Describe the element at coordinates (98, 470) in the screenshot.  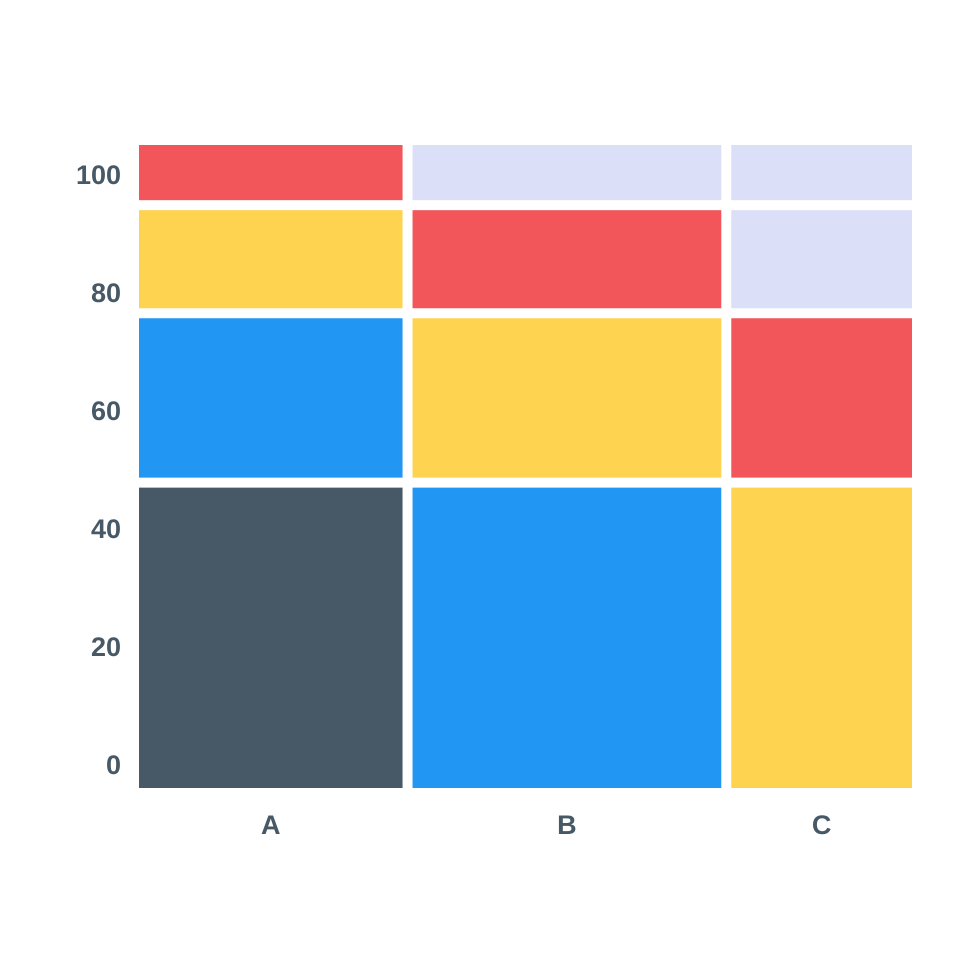
I see `y-axis: 0 20 40 60 80 100` at that location.